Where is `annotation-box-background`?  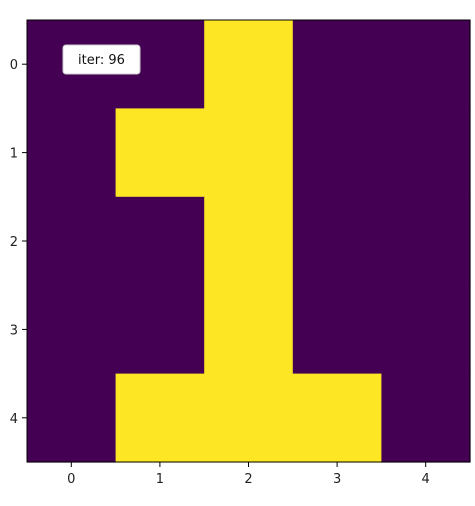
annotation-box-background is located at coordinates (101, 59).